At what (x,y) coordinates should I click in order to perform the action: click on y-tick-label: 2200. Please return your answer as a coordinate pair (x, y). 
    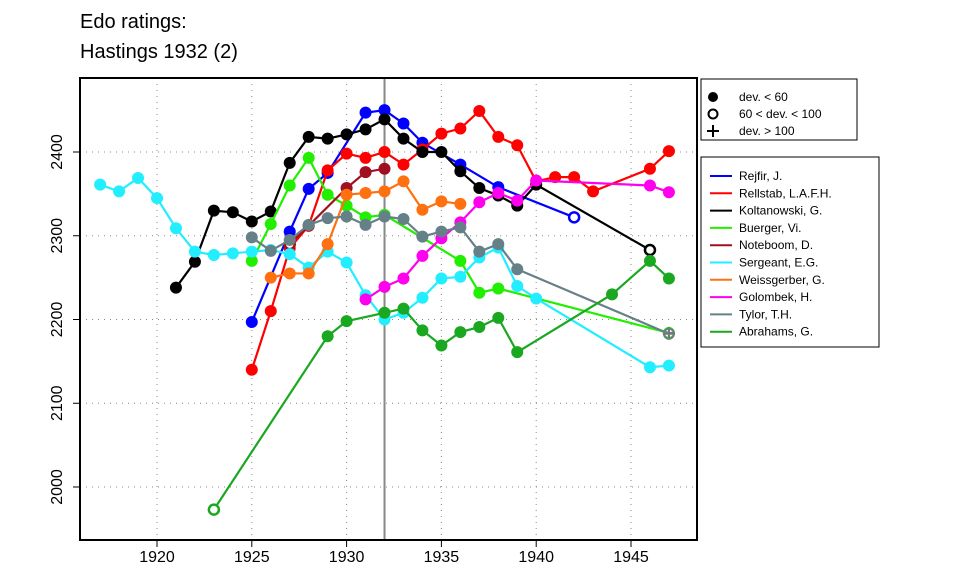
    Looking at the image, I should click on (57, 320).